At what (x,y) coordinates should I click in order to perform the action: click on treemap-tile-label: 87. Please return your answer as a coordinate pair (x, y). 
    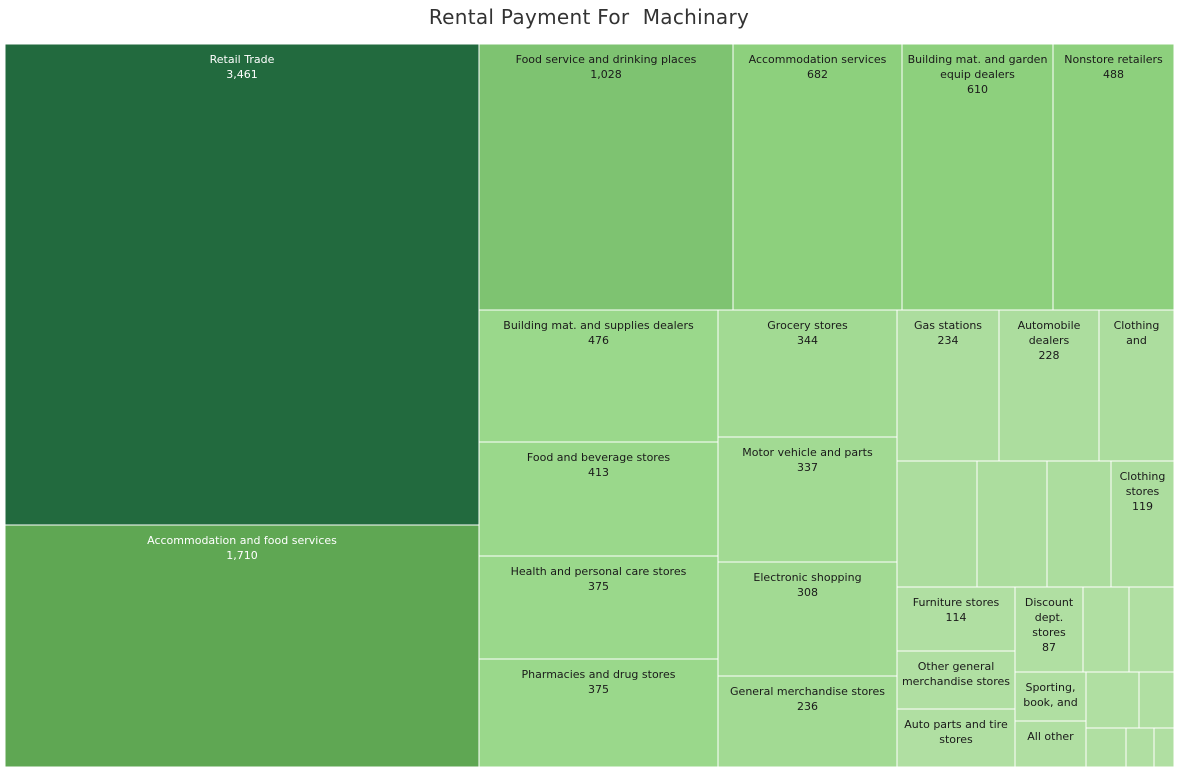
    Looking at the image, I should click on (1049, 647).